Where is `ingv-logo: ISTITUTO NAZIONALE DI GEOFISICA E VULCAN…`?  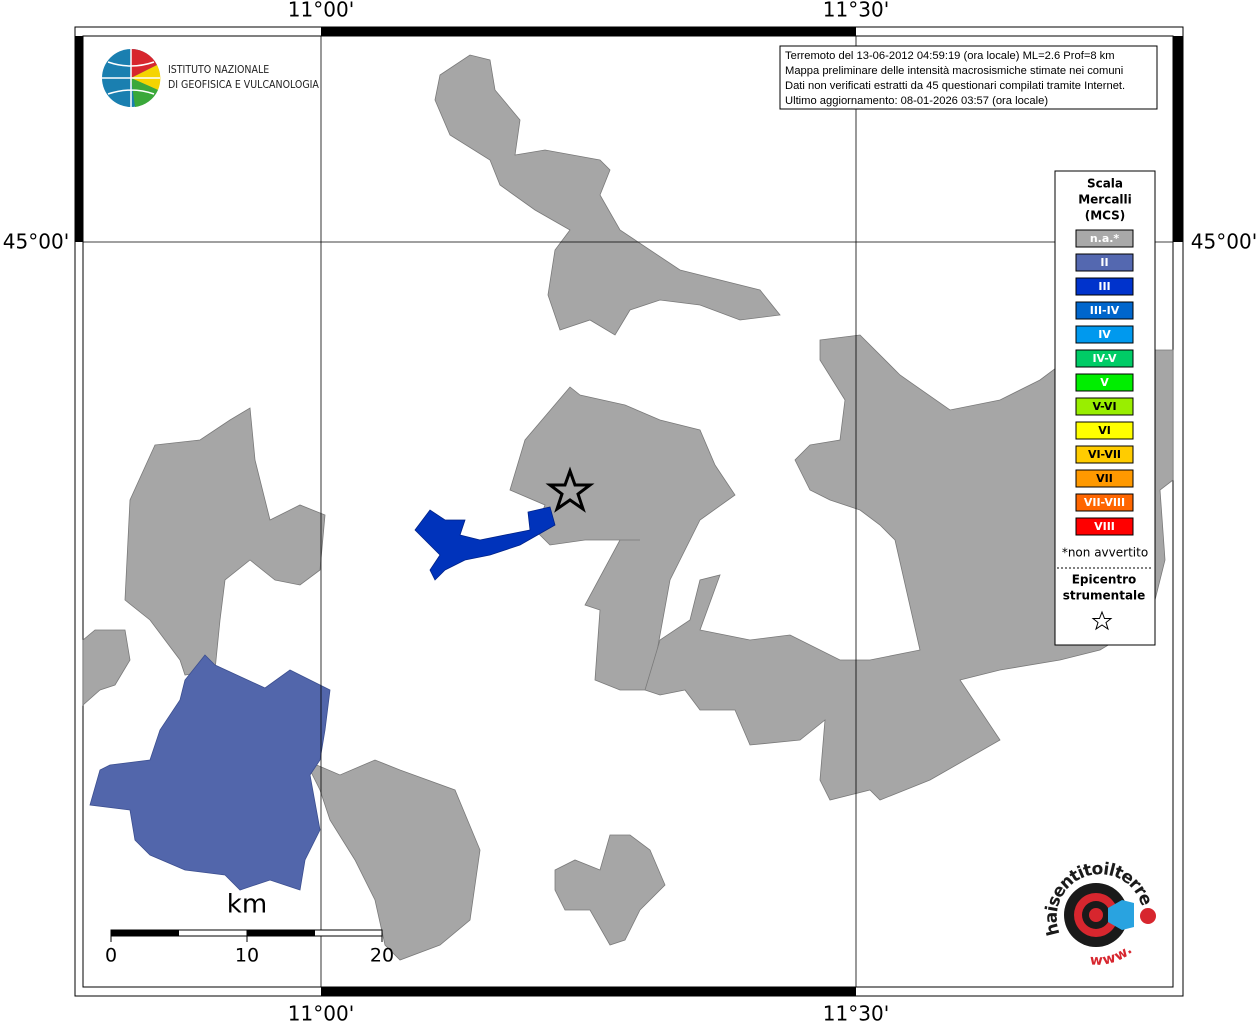 ingv-logo: ISTITUTO NAZIONALE DI GEOFISICA E VULCAN… is located at coordinates (210, 77).